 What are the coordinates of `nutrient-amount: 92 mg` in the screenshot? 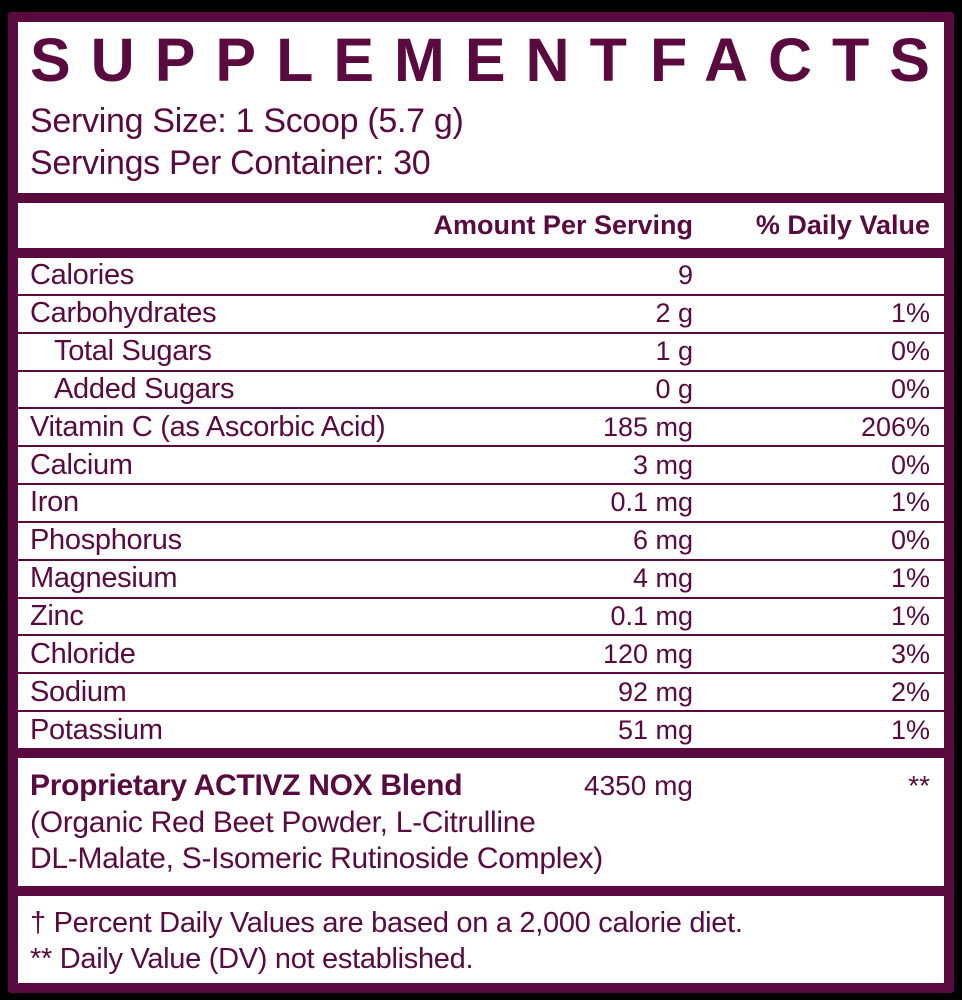 It's located at (655, 691).